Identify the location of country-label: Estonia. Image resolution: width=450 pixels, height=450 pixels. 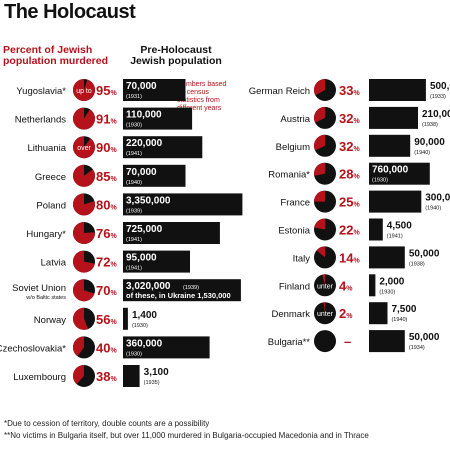
(294, 231).